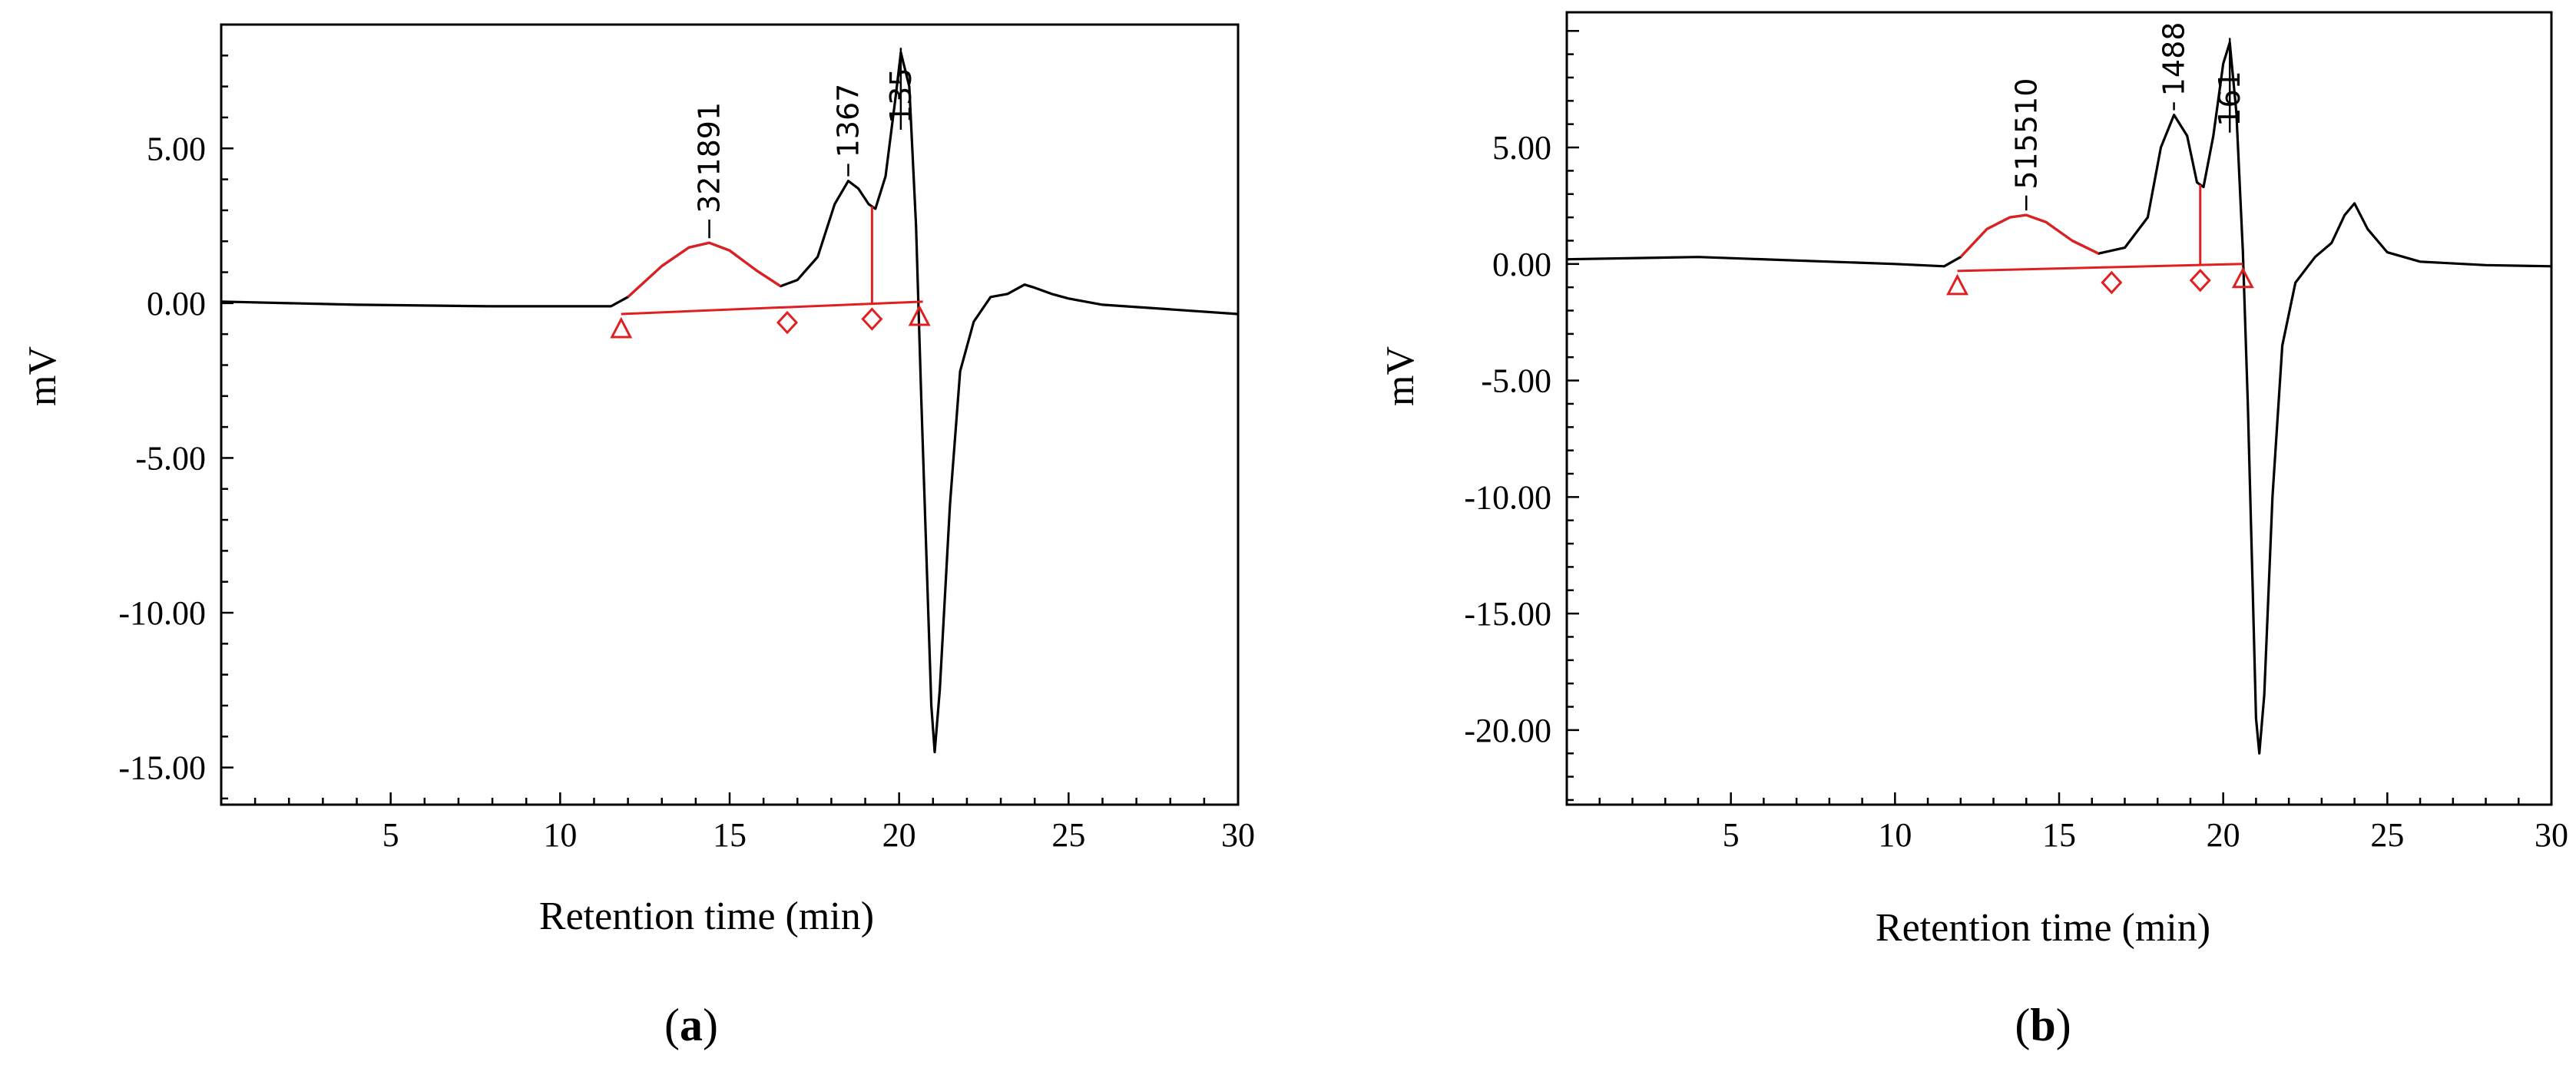  I want to click on peak-label: 1488, so click(2174, 60).